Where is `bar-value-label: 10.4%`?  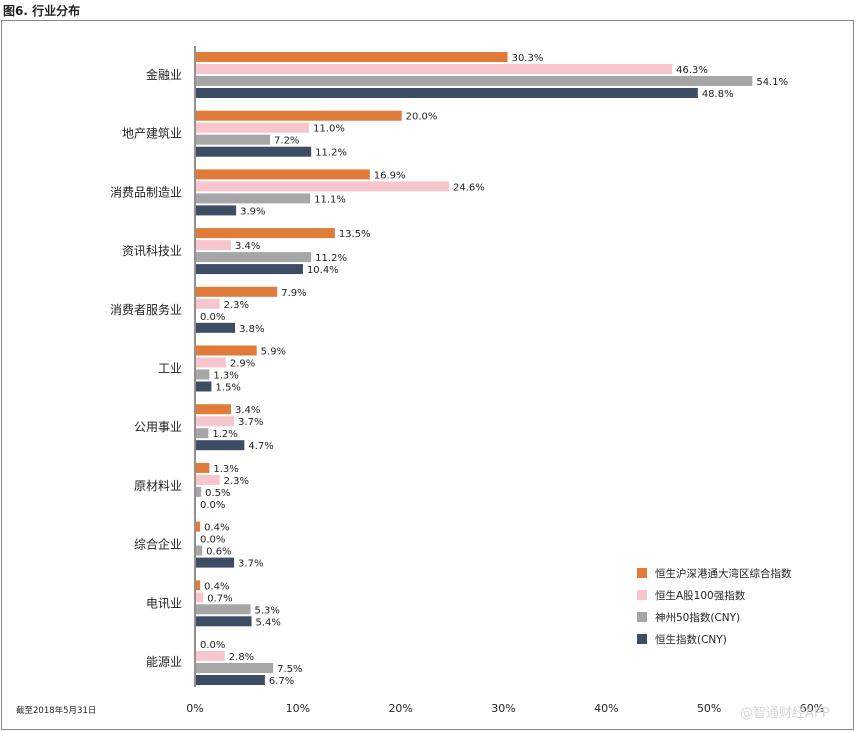
bar-value-label: 10.4% is located at coordinates (323, 270).